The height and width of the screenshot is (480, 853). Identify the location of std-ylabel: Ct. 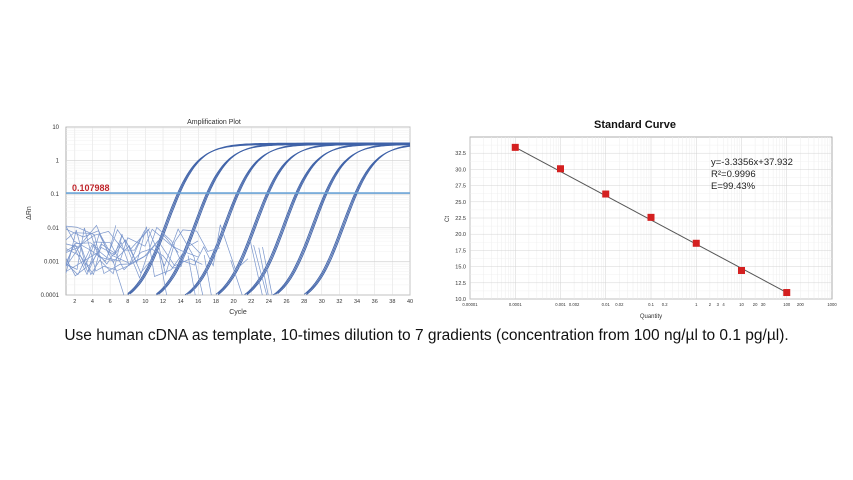
(448, 219).